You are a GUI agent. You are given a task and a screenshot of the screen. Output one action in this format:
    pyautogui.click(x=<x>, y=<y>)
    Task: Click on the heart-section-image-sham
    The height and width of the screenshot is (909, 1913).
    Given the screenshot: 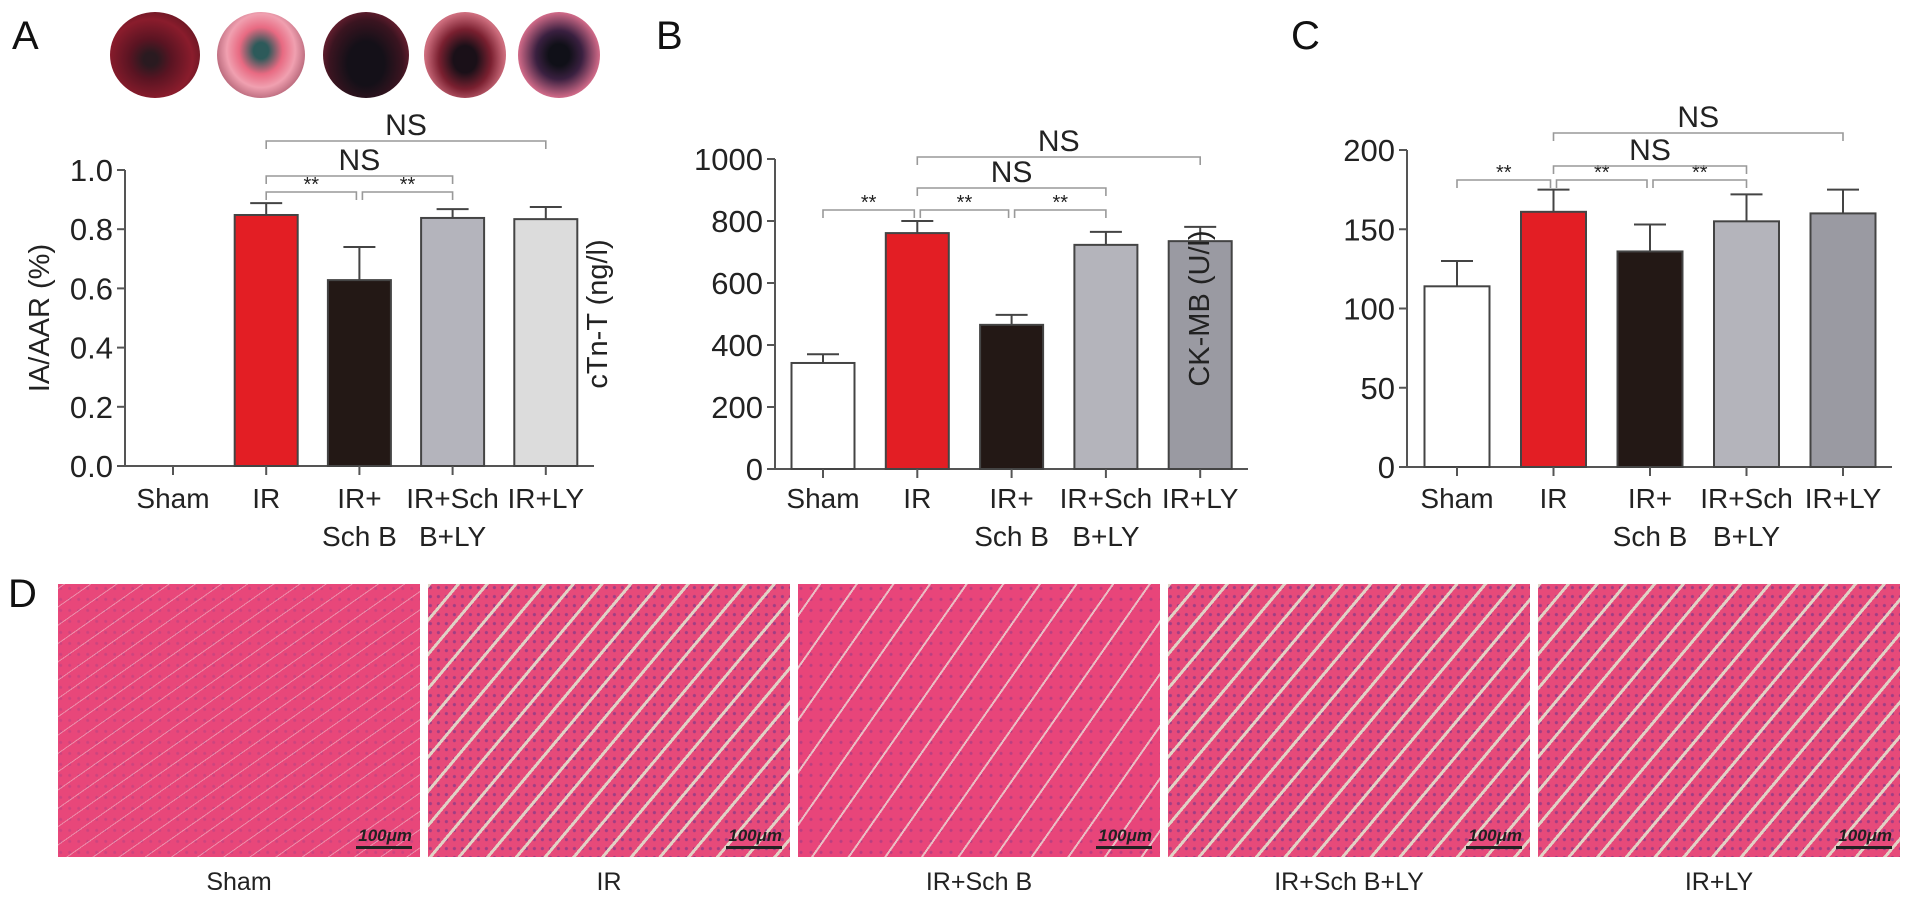 What is the action you would take?
    pyautogui.click(x=155, y=55)
    